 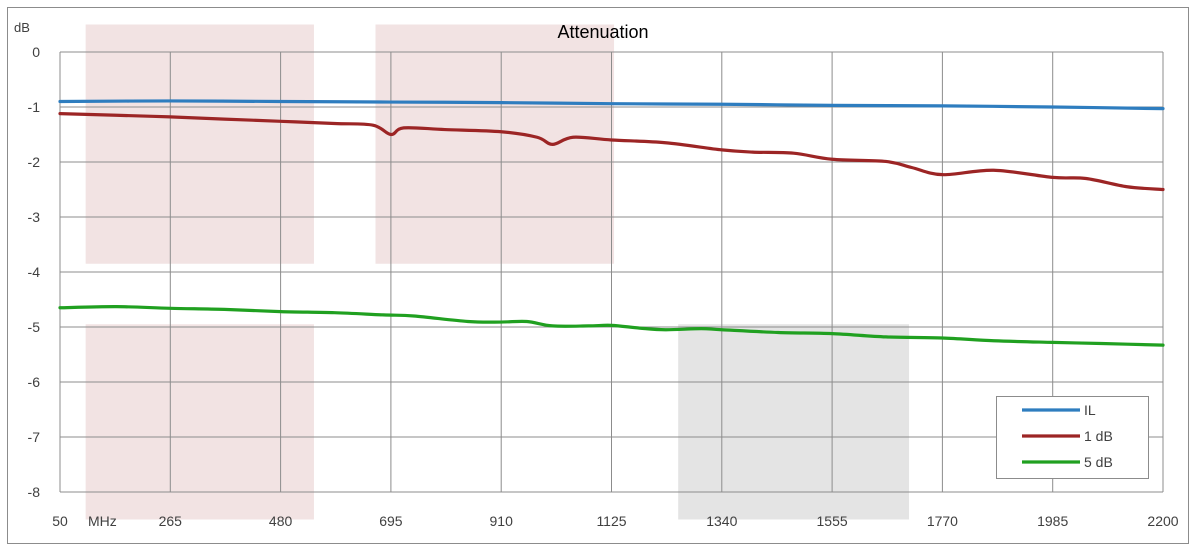 What do you see at coordinates (611, 521) in the screenshot?
I see `x-tick-label: 1125` at bounding box center [611, 521].